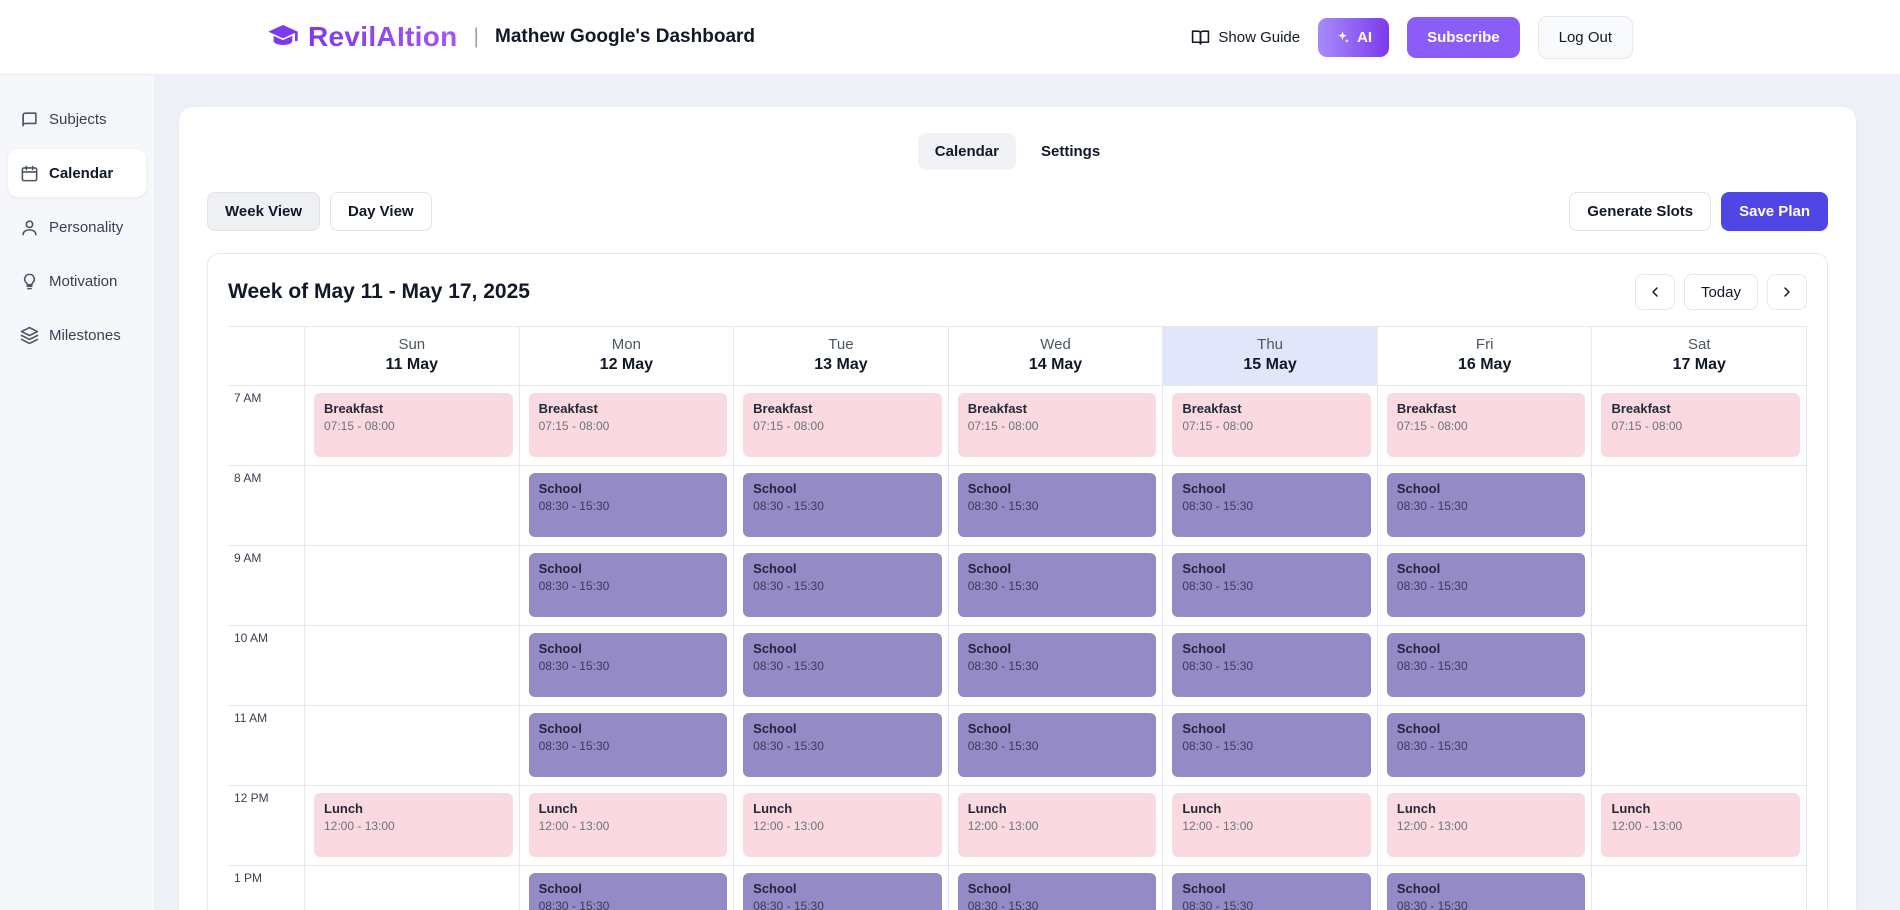  Describe the element at coordinates (1070, 151) in the screenshot. I see `tab-settings: Settings` at that location.